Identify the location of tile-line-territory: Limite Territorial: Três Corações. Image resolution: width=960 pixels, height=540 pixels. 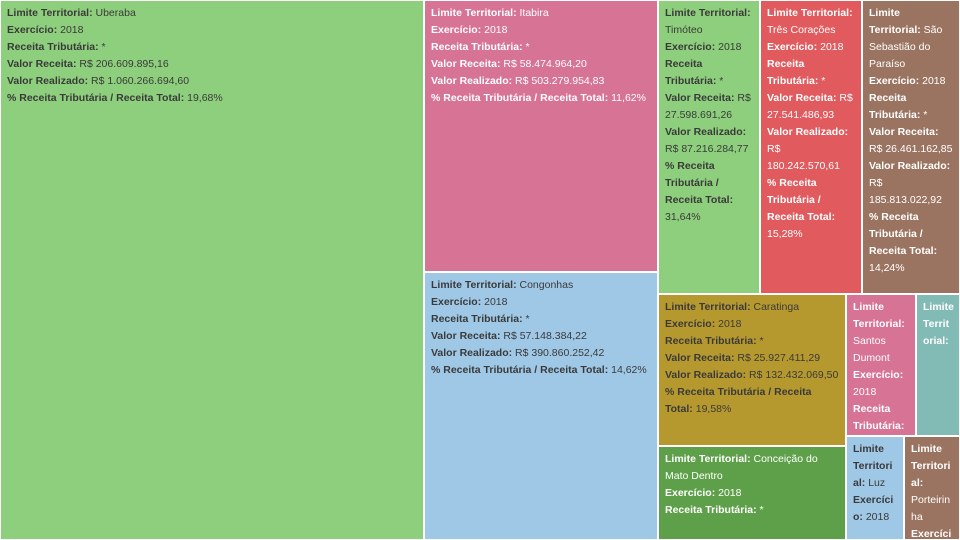
(811, 22).